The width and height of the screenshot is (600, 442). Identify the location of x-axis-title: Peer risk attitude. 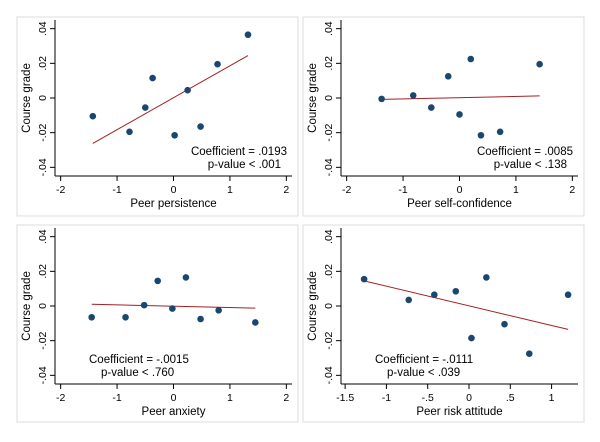
(459, 412).